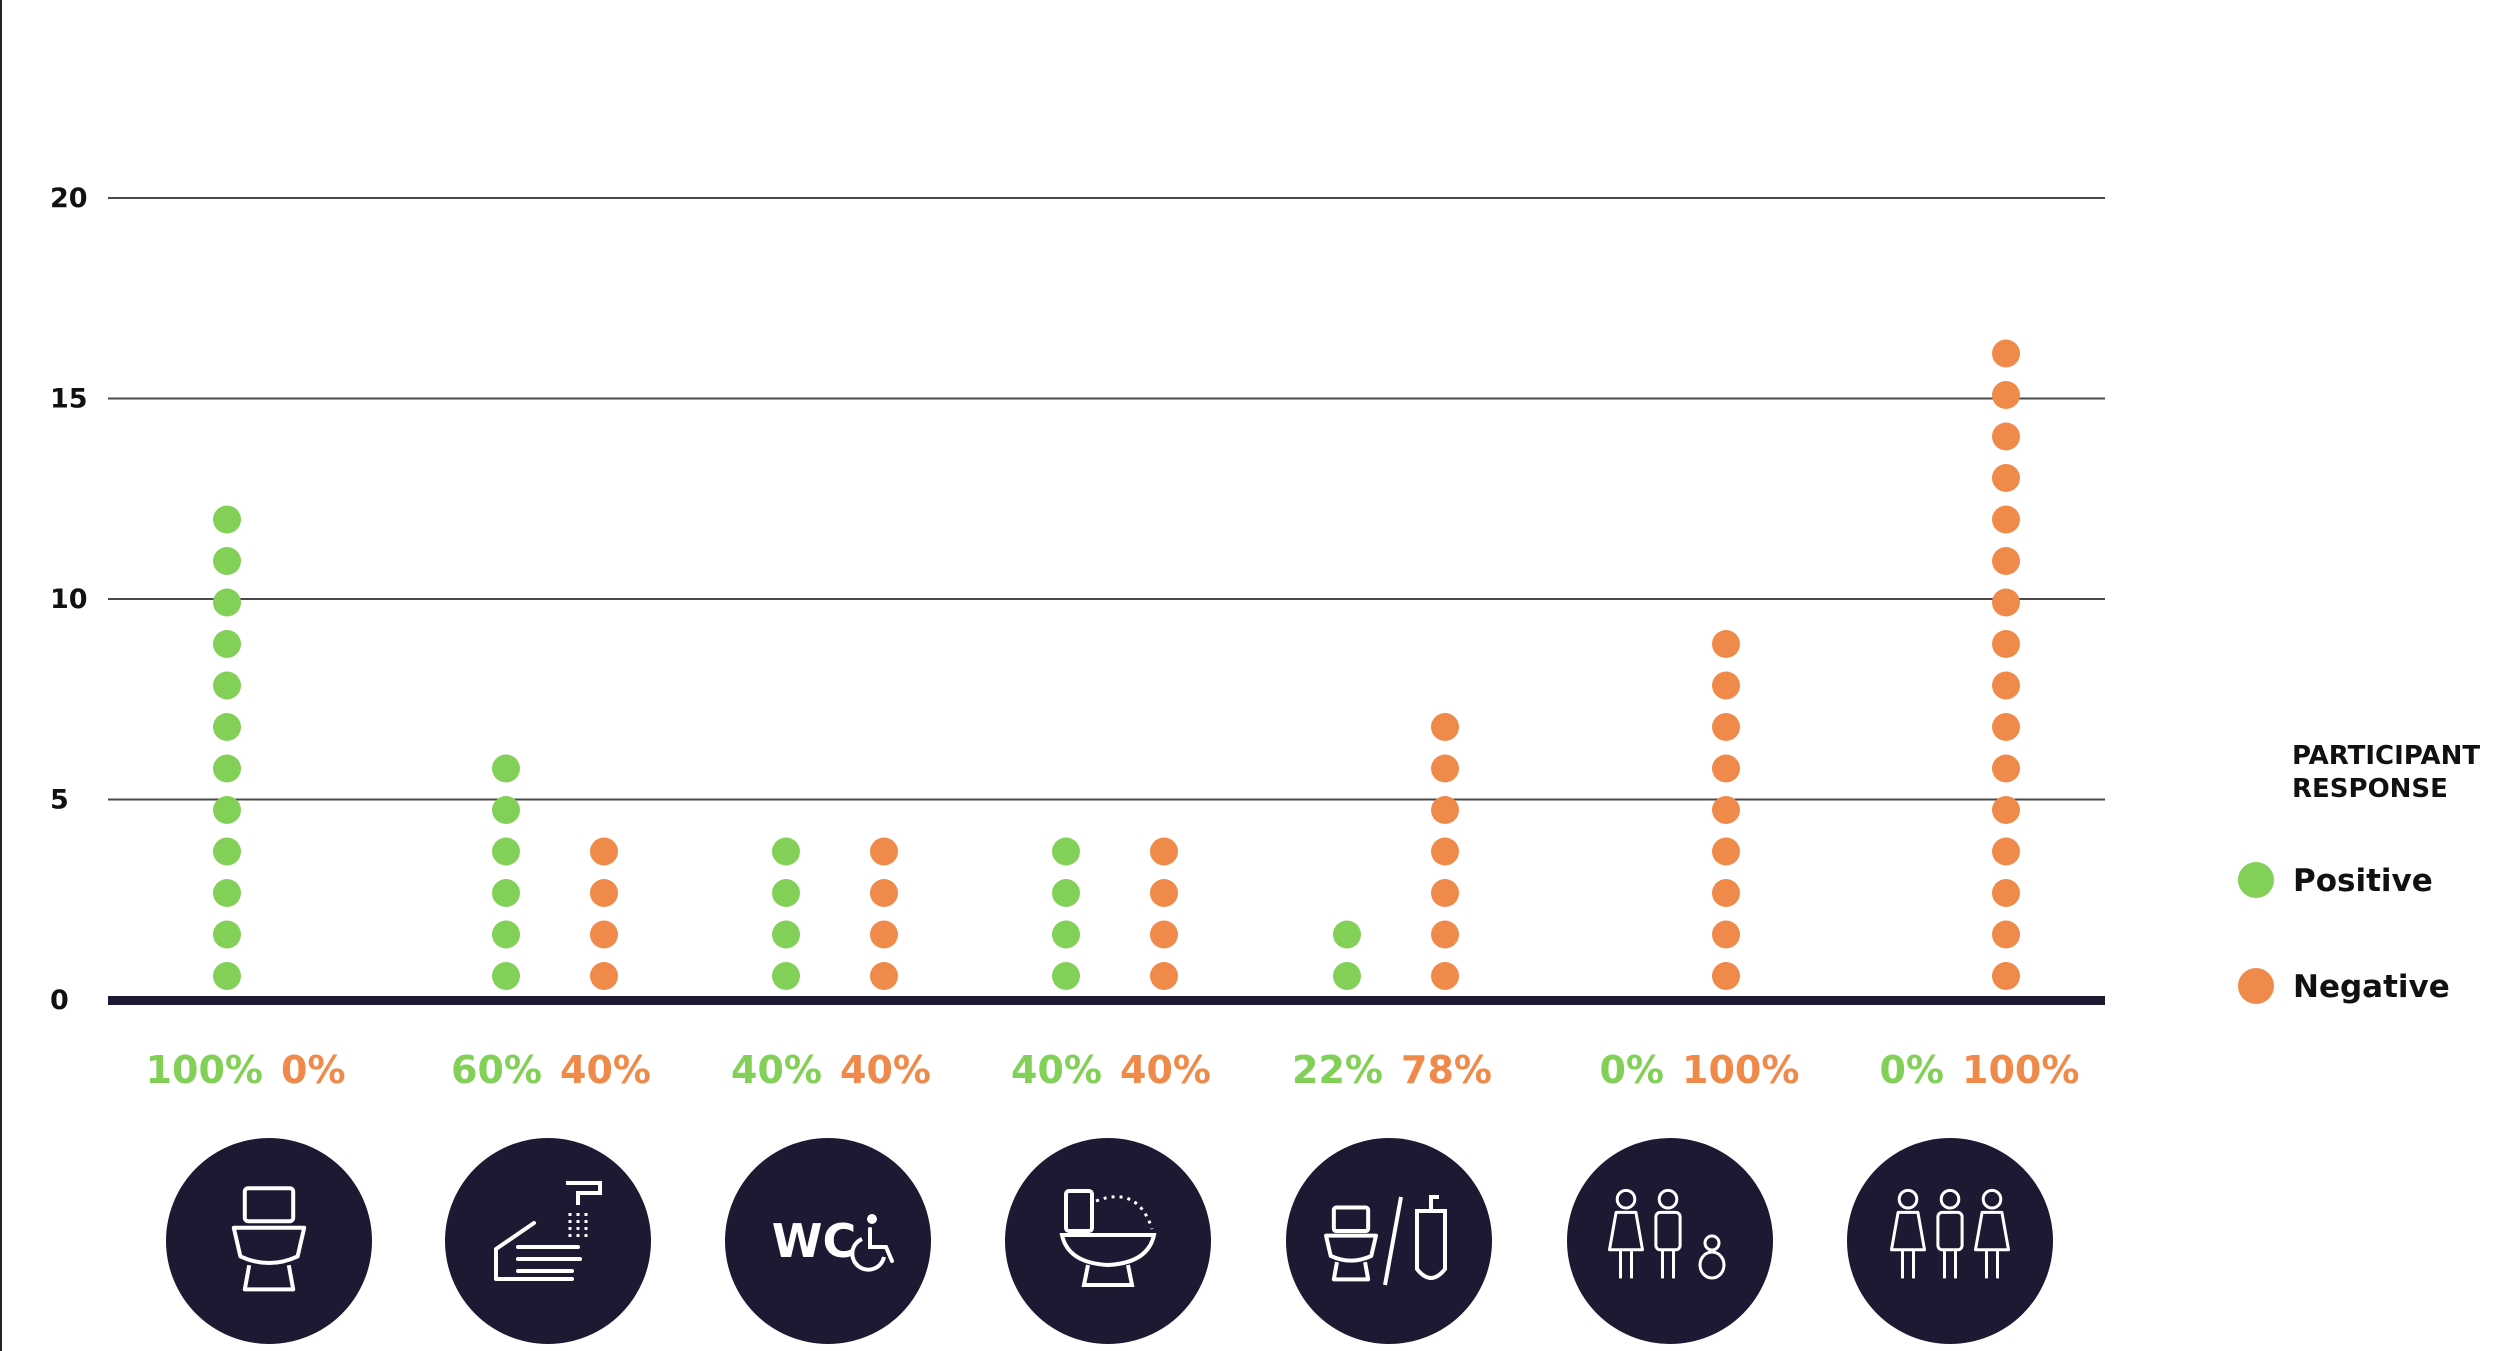  Describe the element at coordinates (59, 800) in the screenshot. I see `y-tick-label: 5` at that location.